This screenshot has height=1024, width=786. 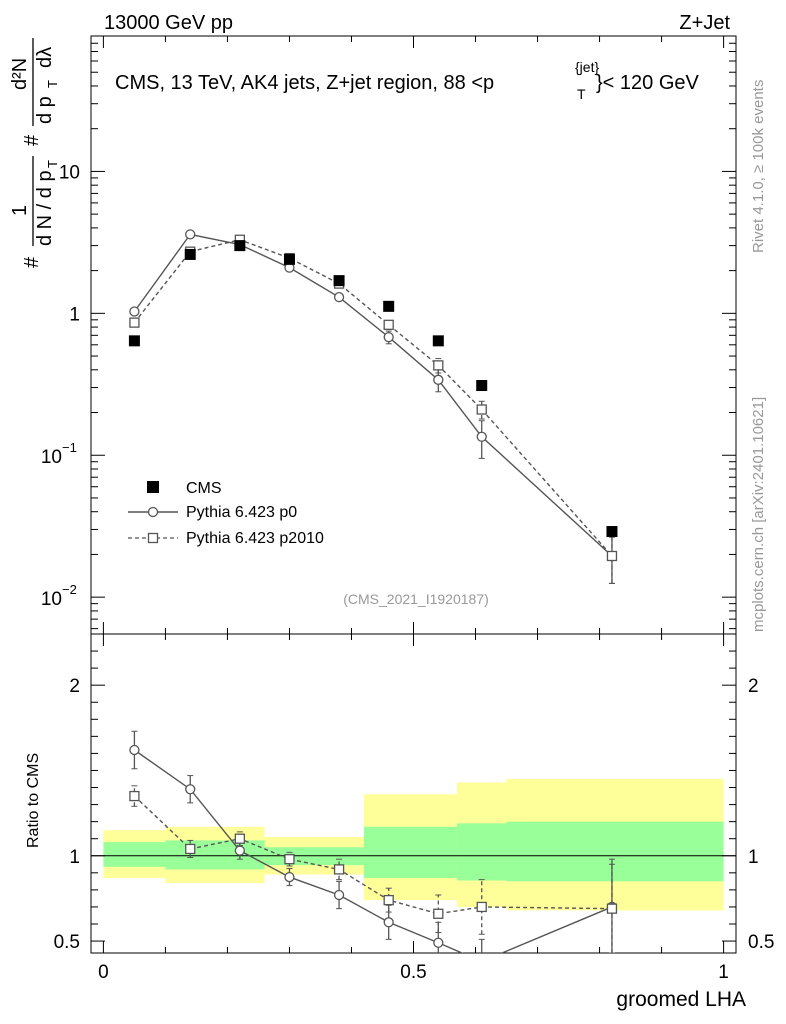 What do you see at coordinates (204, 488) in the screenshot?
I see `legend-label-cms: CMS` at bounding box center [204, 488].